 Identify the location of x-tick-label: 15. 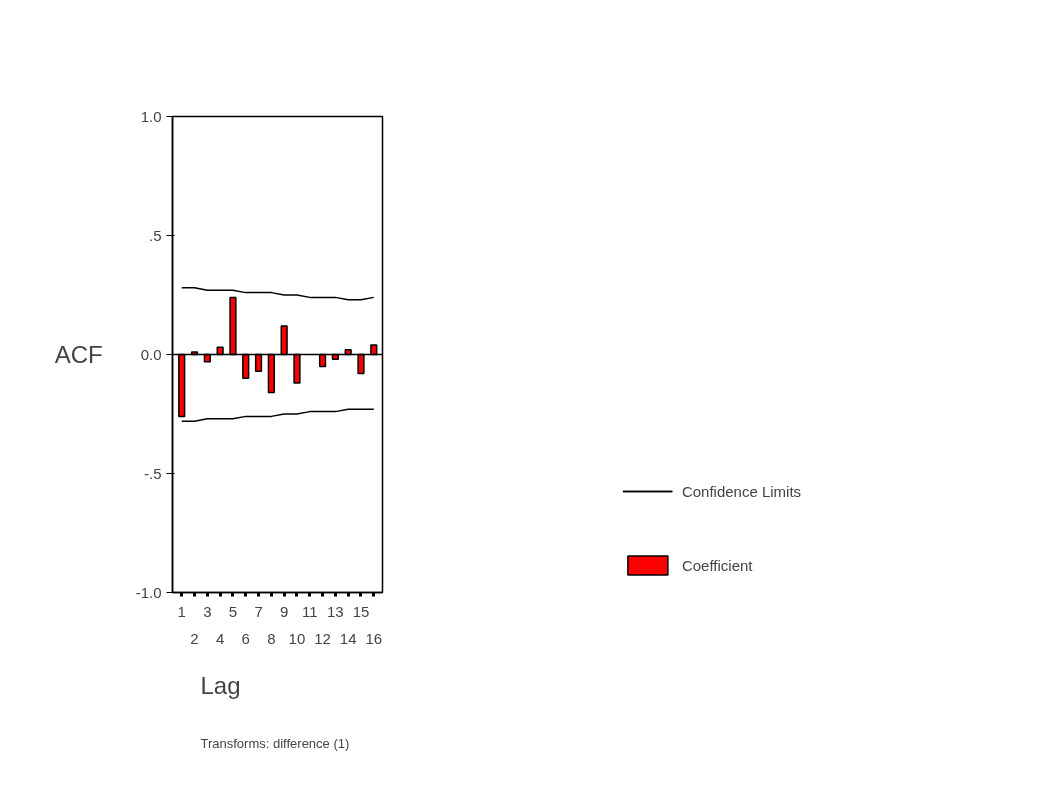
(361, 611).